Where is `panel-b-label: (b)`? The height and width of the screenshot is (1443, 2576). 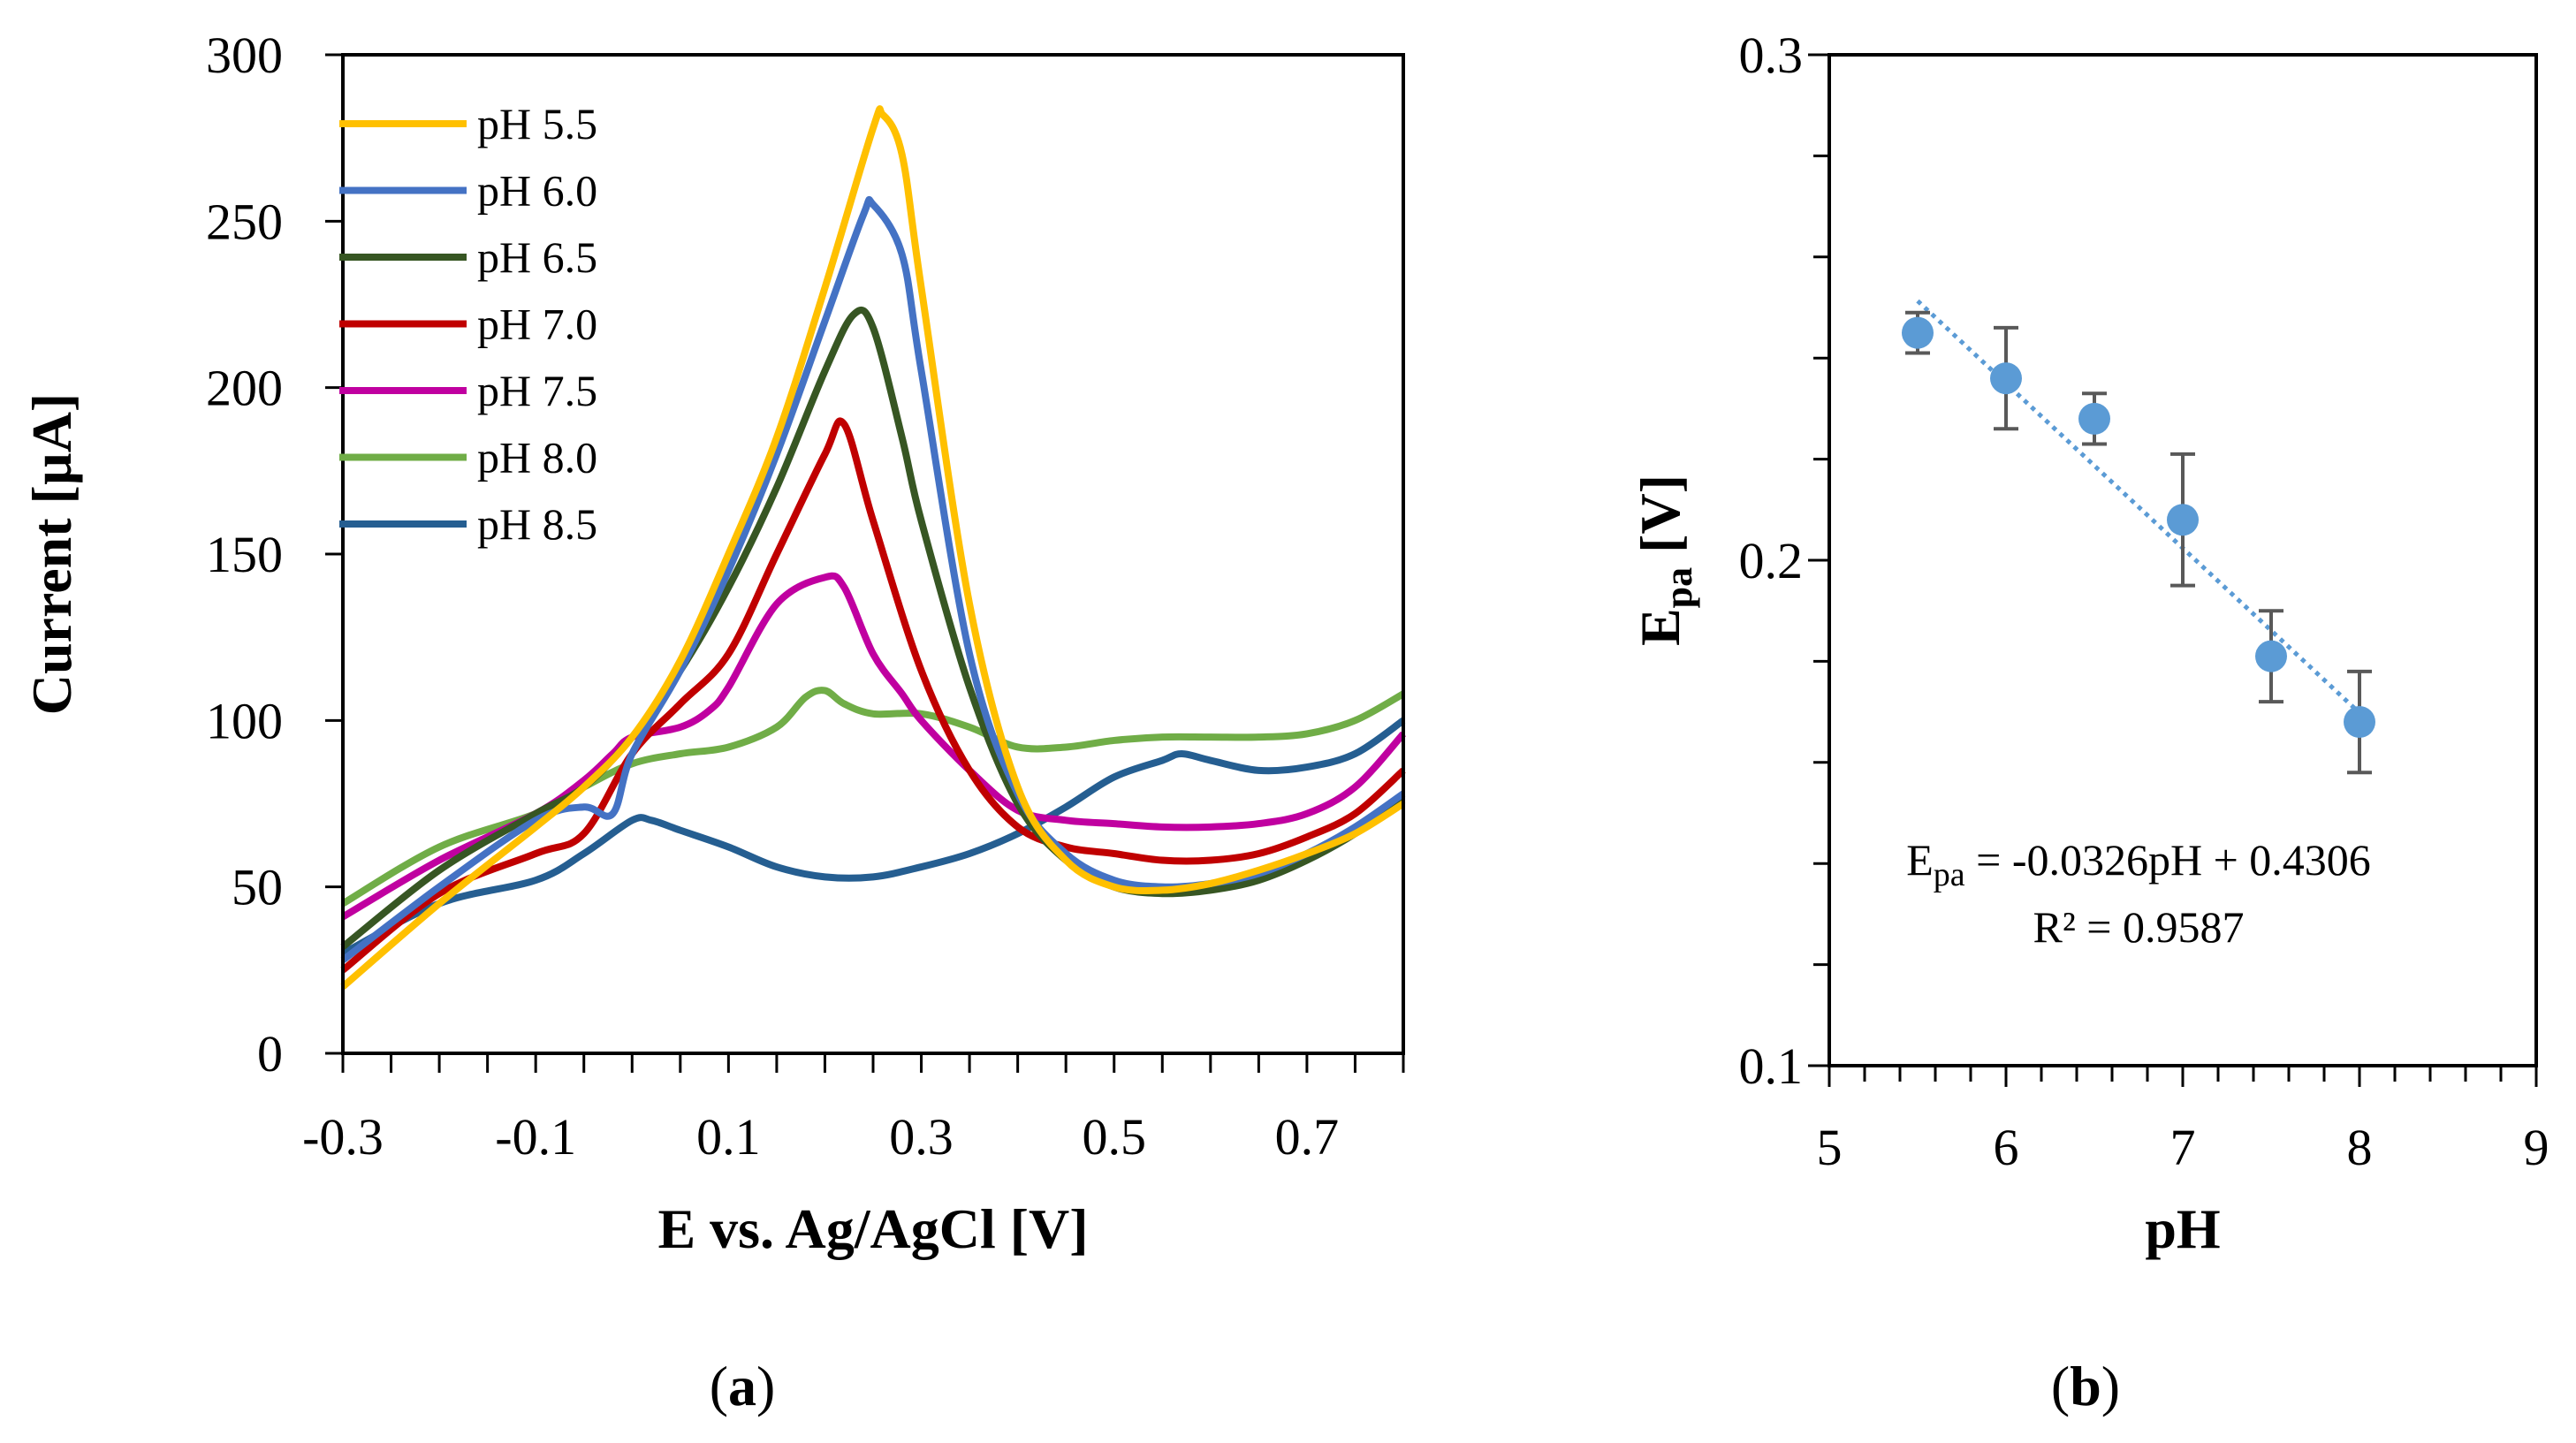
panel-b-label: (b) is located at coordinates (2085, 1386).